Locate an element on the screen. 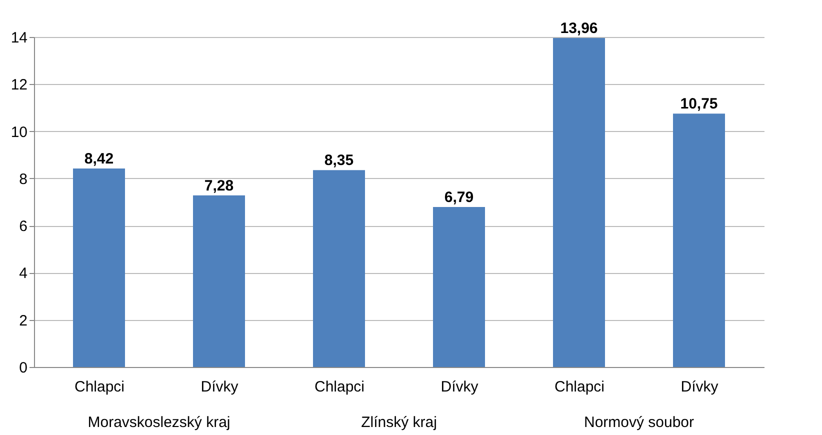 The image size is (822, 435). text: Moravskoslezský kraj is located at coordinates (159, 422).